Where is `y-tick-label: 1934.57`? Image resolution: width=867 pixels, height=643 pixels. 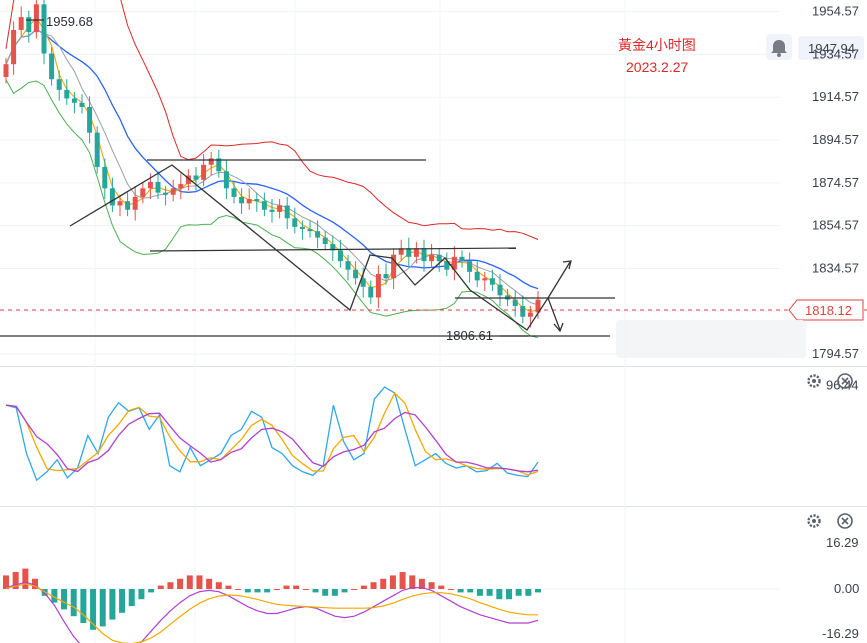
y-tick-label: 1934.57 is located at coordinates (835, 53).